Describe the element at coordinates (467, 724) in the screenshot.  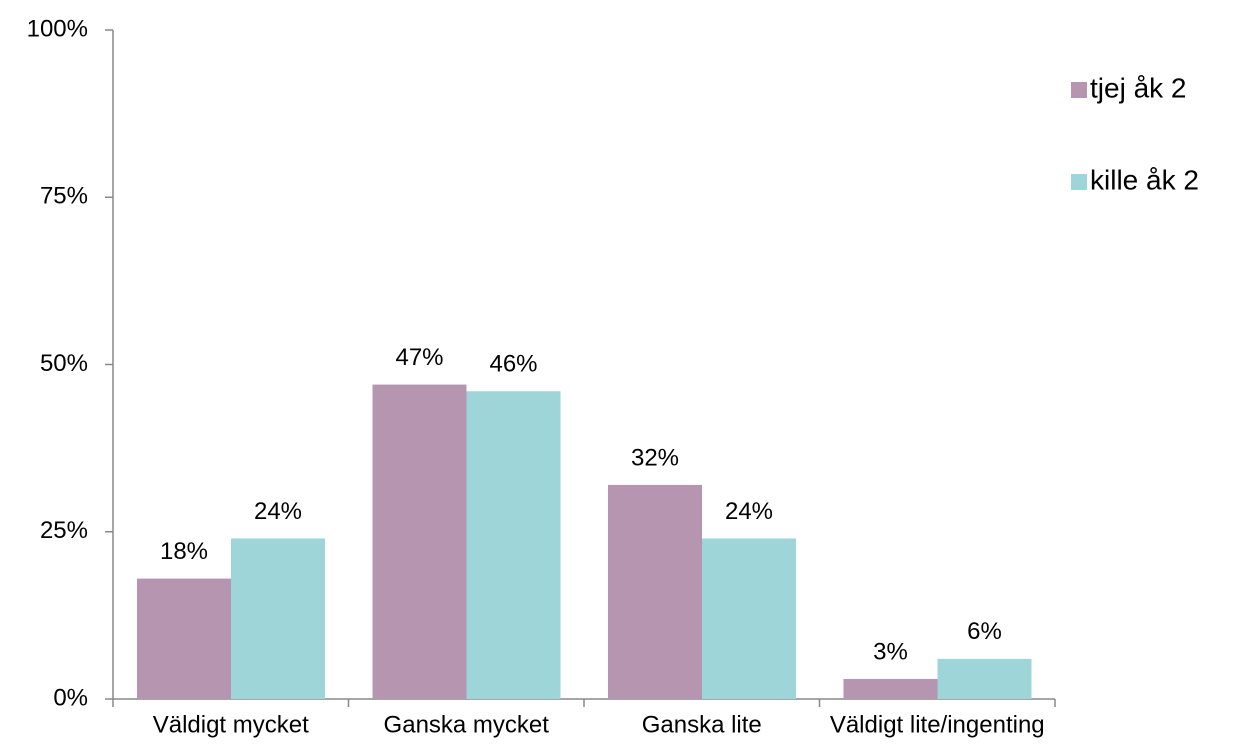
I see `x-tick-label: Ganska mycket` at that location.